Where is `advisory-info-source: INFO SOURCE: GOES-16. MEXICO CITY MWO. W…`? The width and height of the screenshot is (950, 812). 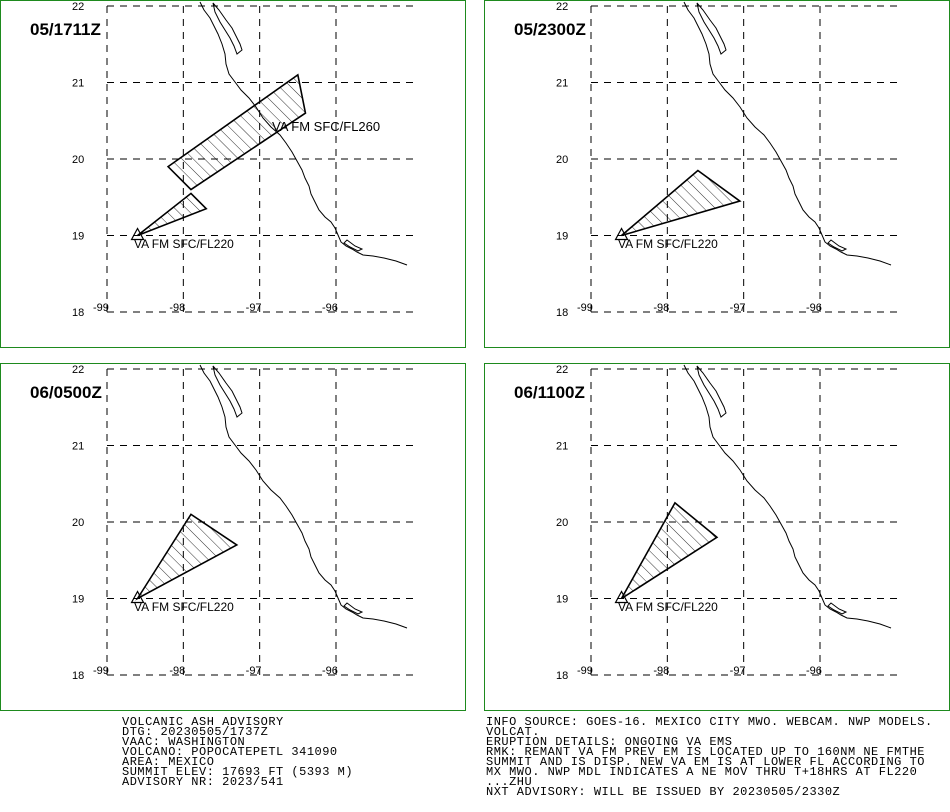 advisory-info-source: INFO SOURCE: GOES-16. MEXICO CITY MWO. W… is located at coordinates (709, 722).